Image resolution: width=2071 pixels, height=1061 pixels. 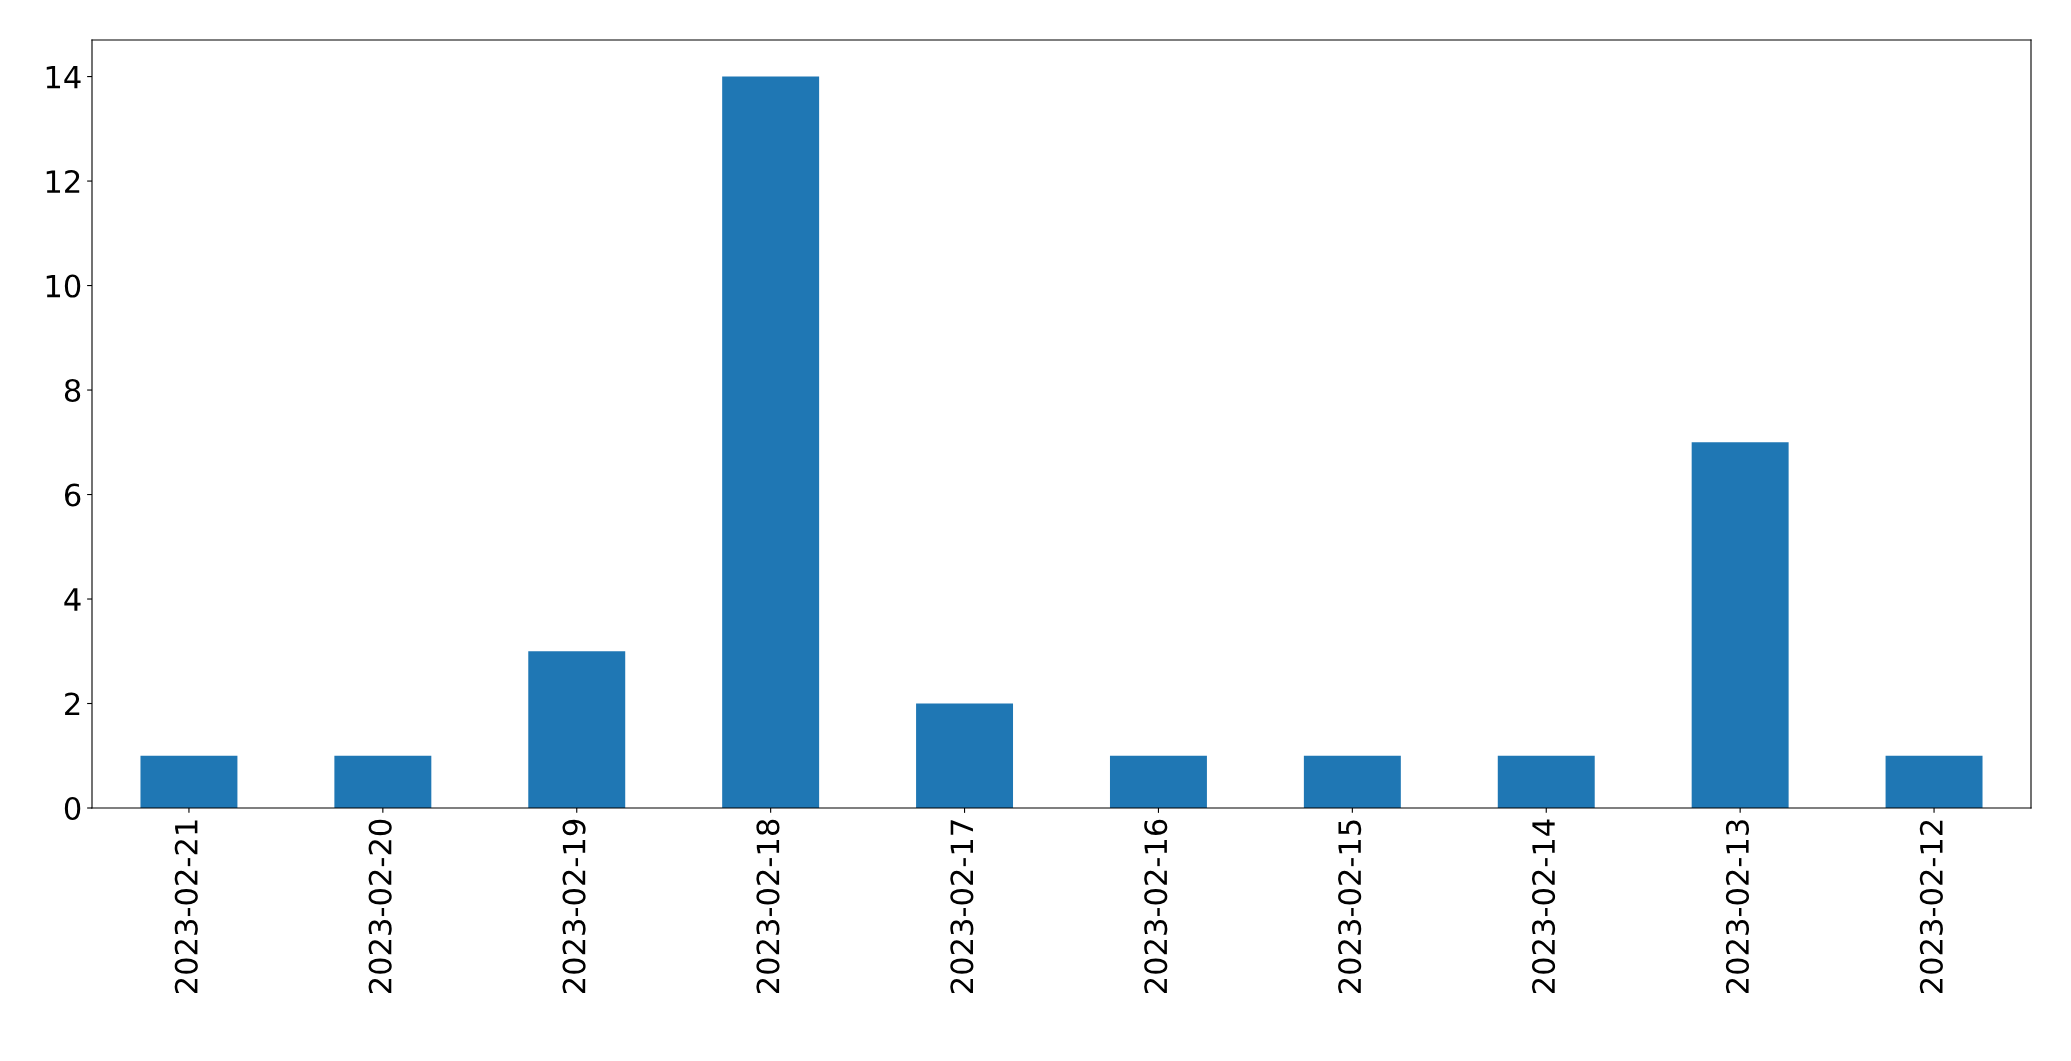 What do you see at coordinates (63, 77) in the screenshot?
I see `y-tick-label: 14` at bounding box center [63, 77].